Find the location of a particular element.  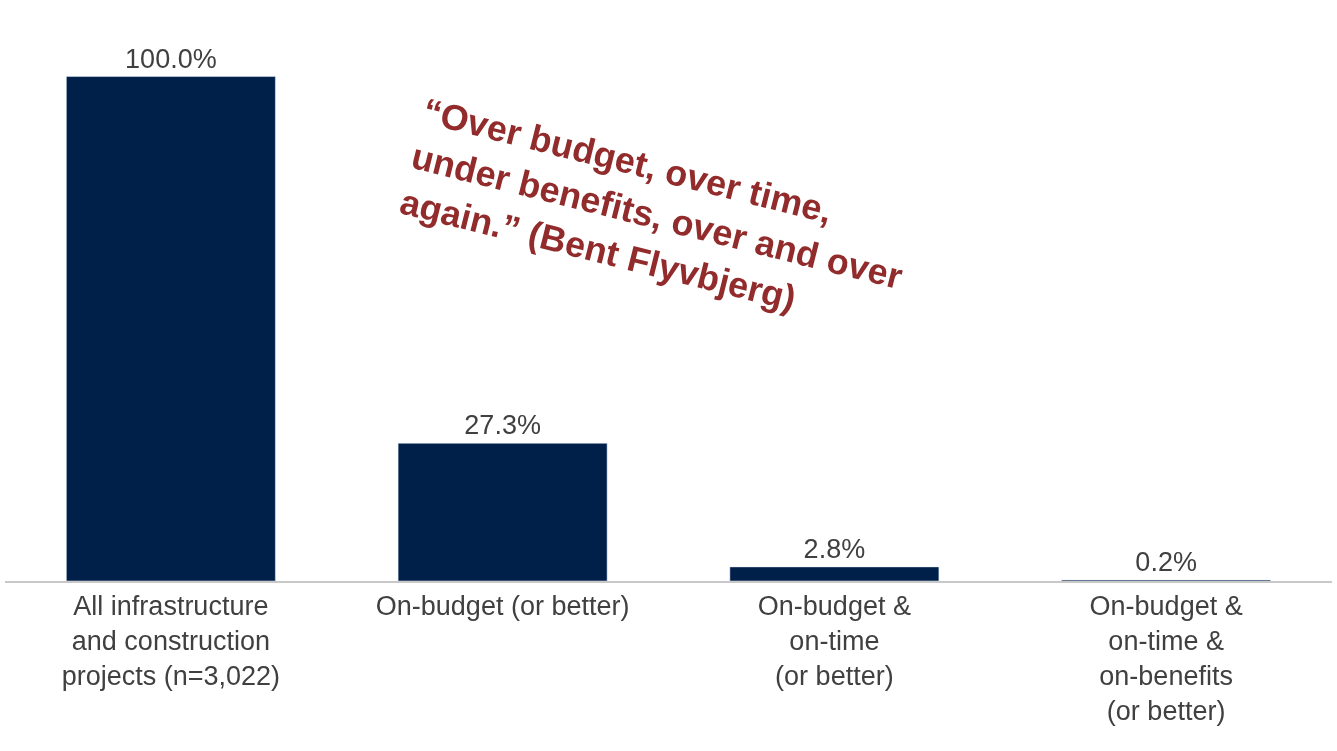

x-tick-label: On-budget (or better) is located at coordinates (502, 606).